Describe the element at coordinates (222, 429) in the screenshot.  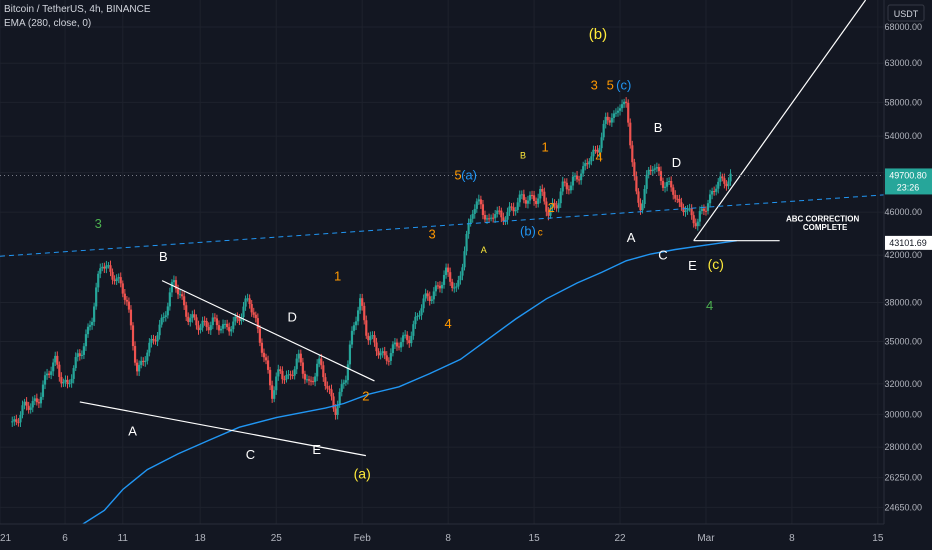
I see `trendline` at that location.